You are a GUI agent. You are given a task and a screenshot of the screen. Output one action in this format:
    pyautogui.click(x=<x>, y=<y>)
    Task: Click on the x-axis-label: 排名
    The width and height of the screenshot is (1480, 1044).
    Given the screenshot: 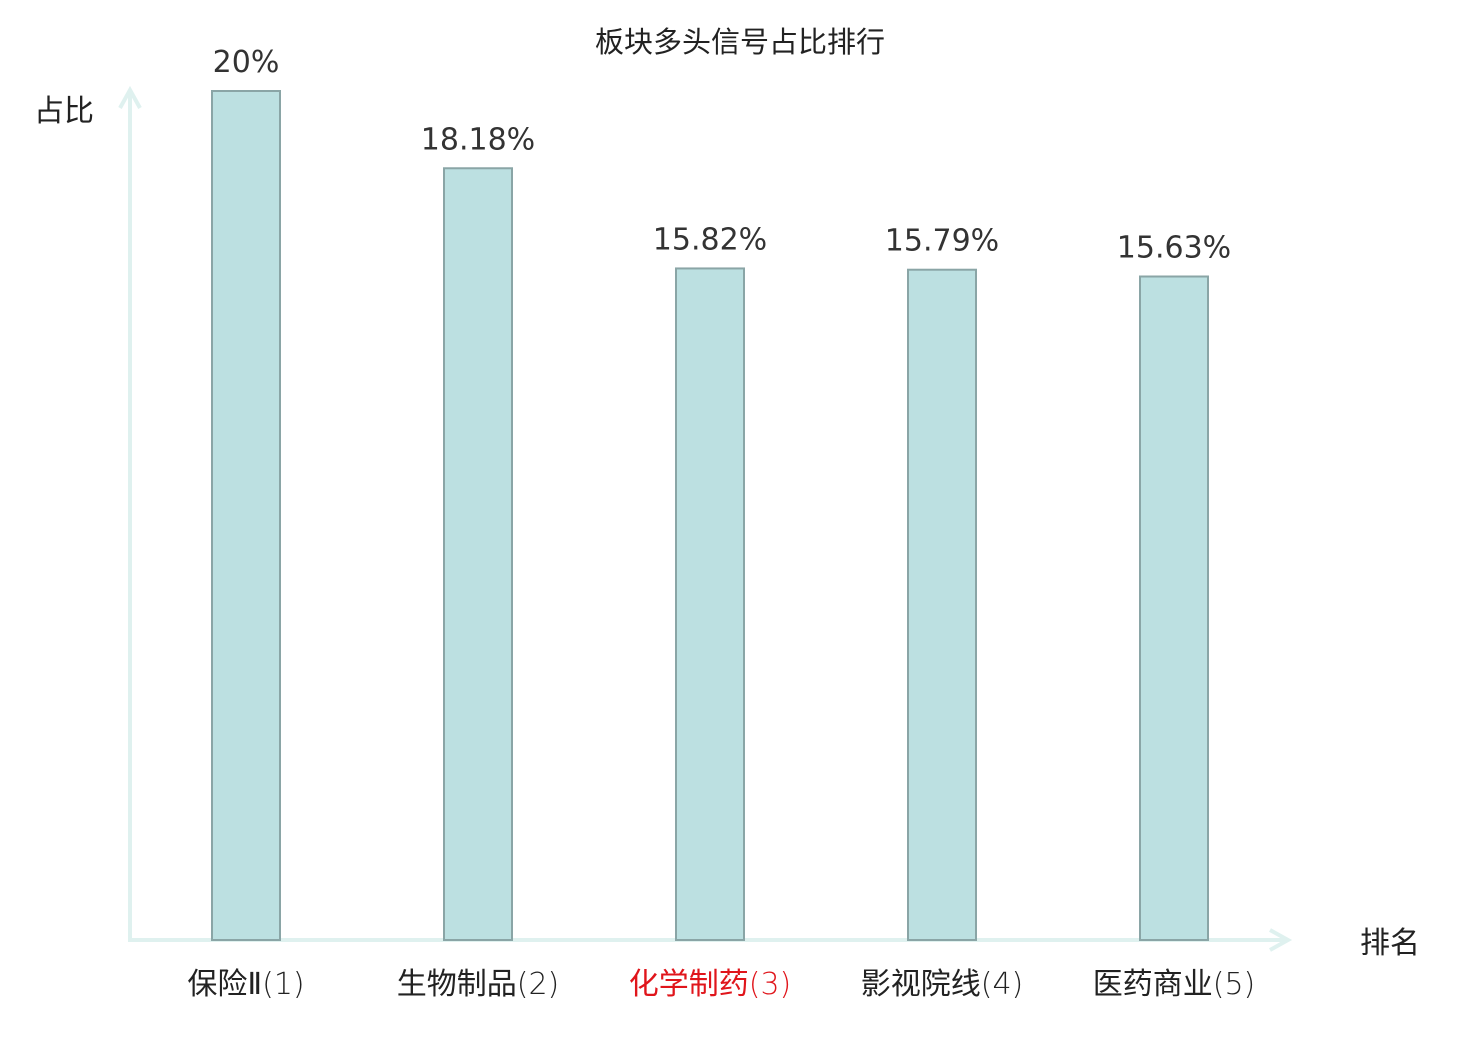 What is the action you would take?
    pyautogui.click(x=1390, y=943)
    